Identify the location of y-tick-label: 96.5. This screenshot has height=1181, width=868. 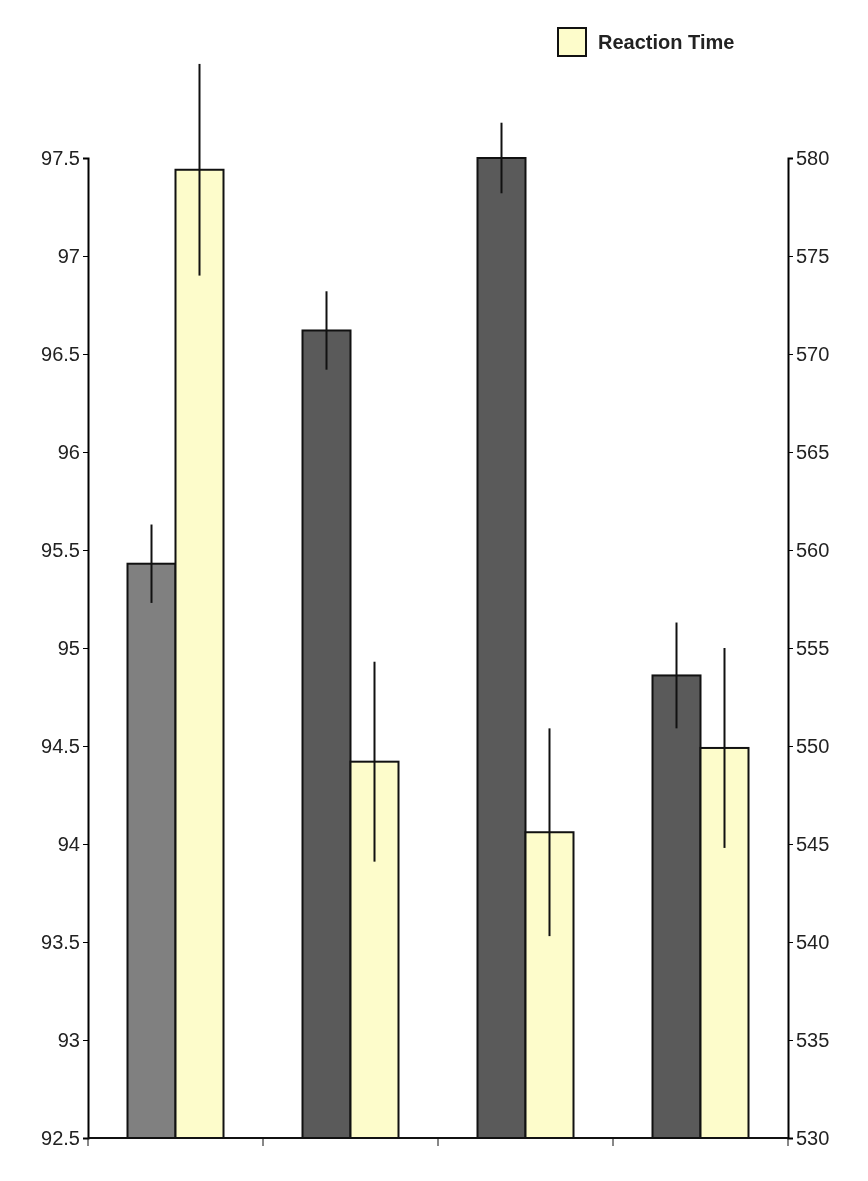
(60, 353).